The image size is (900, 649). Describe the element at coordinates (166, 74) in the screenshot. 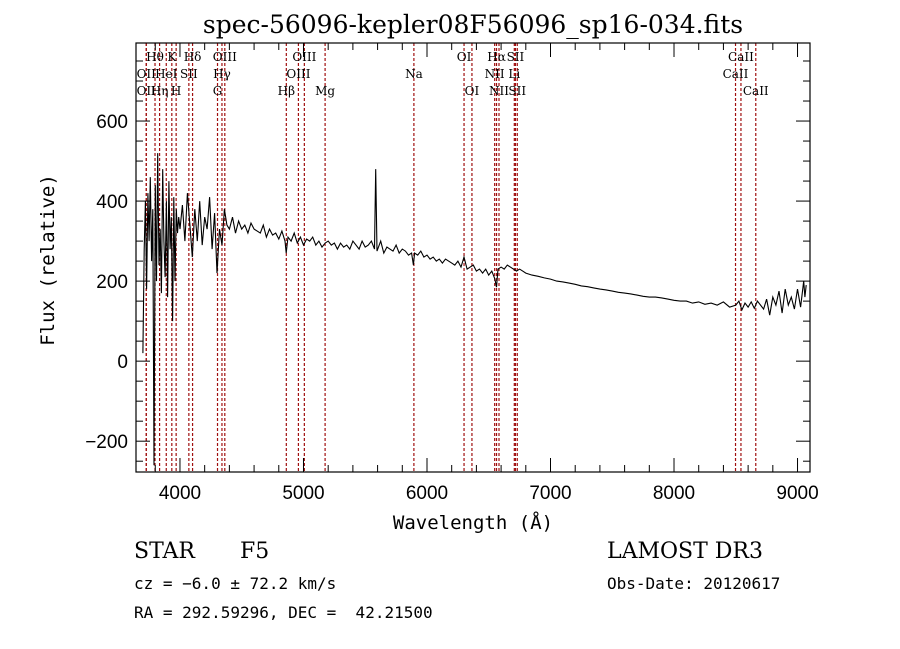

I see `spectral-line-label: HeI` at that location.